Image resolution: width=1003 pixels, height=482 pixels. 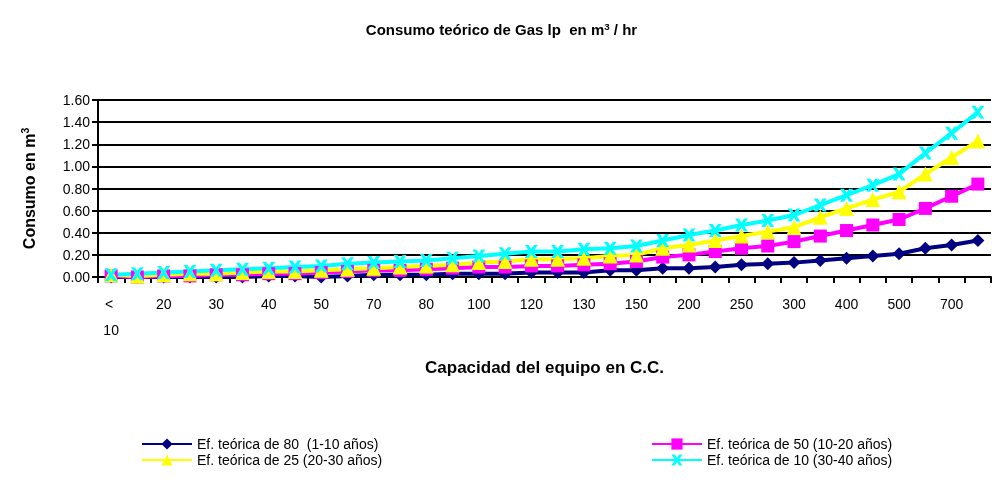 I want to click on x-tick-label: 30, so click(x=216, y=304).